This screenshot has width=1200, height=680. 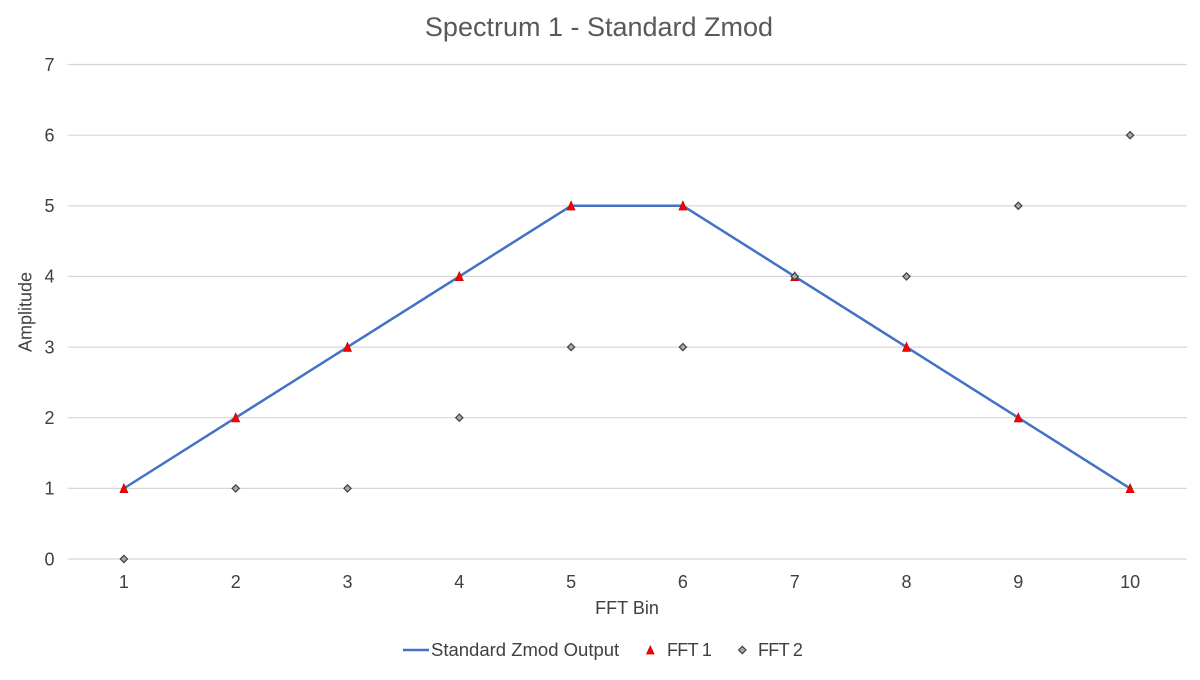 What do you see at coordinates (26, 312) in the screenshot?
I see `svg-text: Amplitude` at bounding box center [26, 312].